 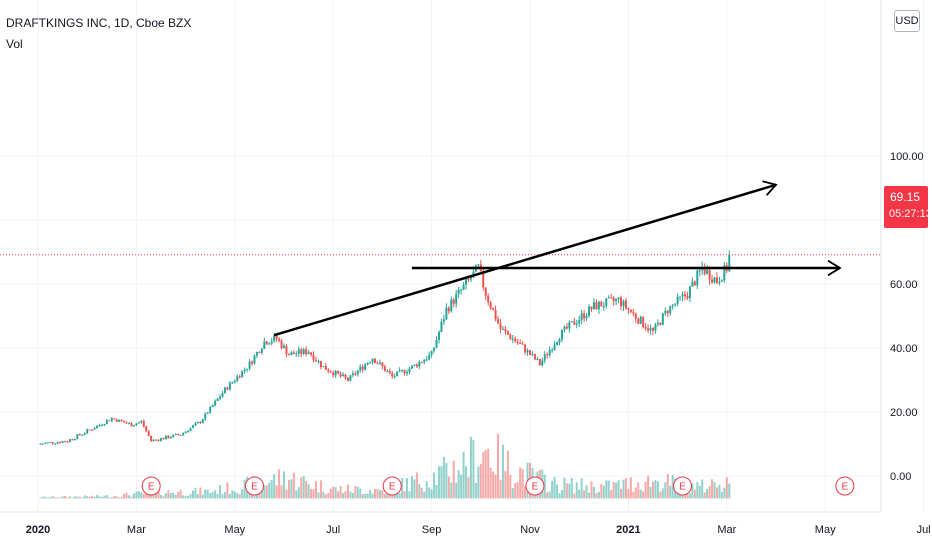 I want to click on volume-legend: Vol, so click(x=14, y=44).